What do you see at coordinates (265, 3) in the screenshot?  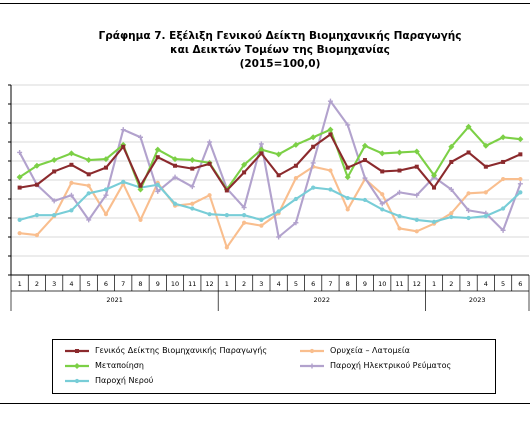 I see `top-rule` at bounding box center [265, 3].